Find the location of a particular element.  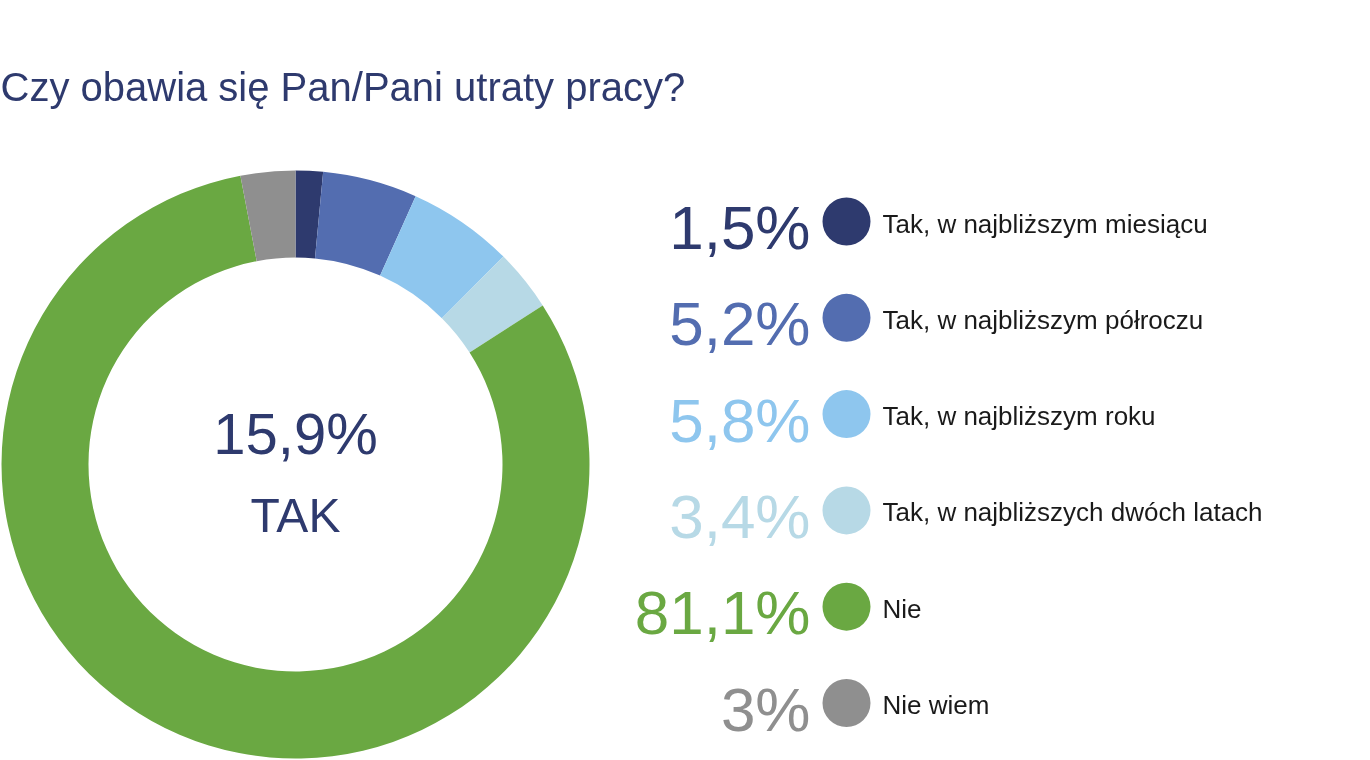

data-label: 1,5% is located at coordinates (740, 227).